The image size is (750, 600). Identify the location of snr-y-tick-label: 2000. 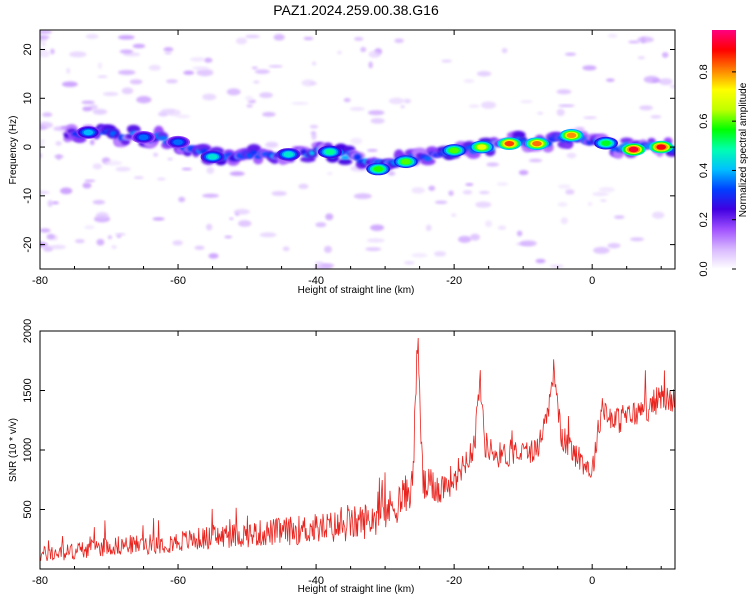
(28, 331).